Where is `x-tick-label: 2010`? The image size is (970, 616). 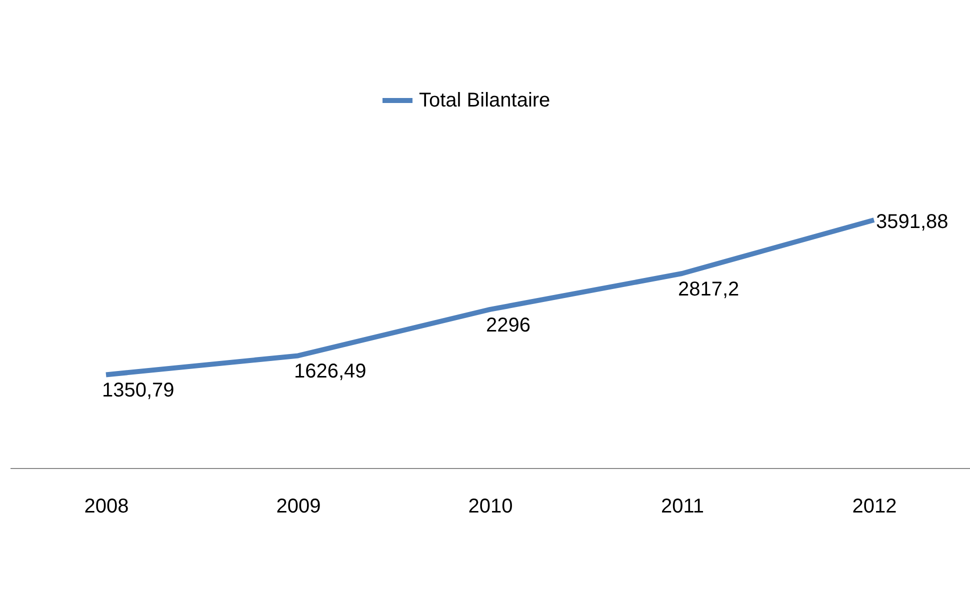
x-tick-label: 2010 is located at coordinates (490, 507).